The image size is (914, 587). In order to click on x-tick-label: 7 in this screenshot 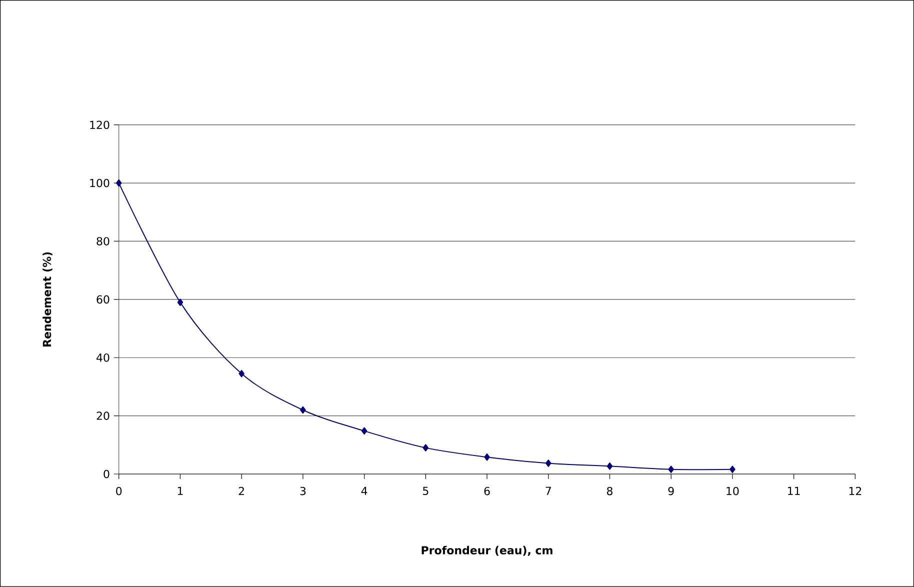, I will do `click(548, 490)`.